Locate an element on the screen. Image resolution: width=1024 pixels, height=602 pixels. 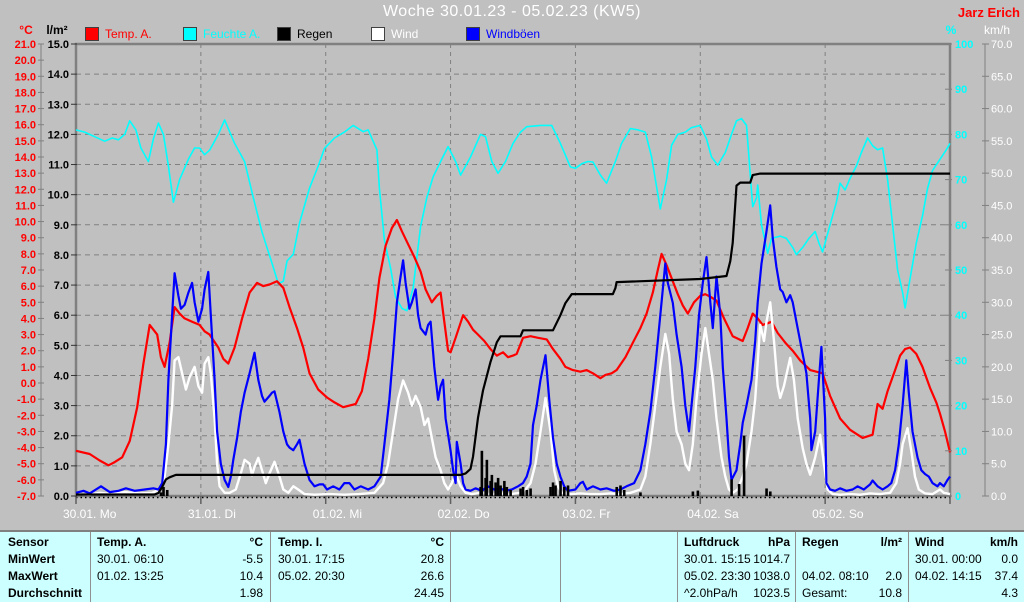
temp-tick-label: 7.0 is located at coordinates (28, 271).